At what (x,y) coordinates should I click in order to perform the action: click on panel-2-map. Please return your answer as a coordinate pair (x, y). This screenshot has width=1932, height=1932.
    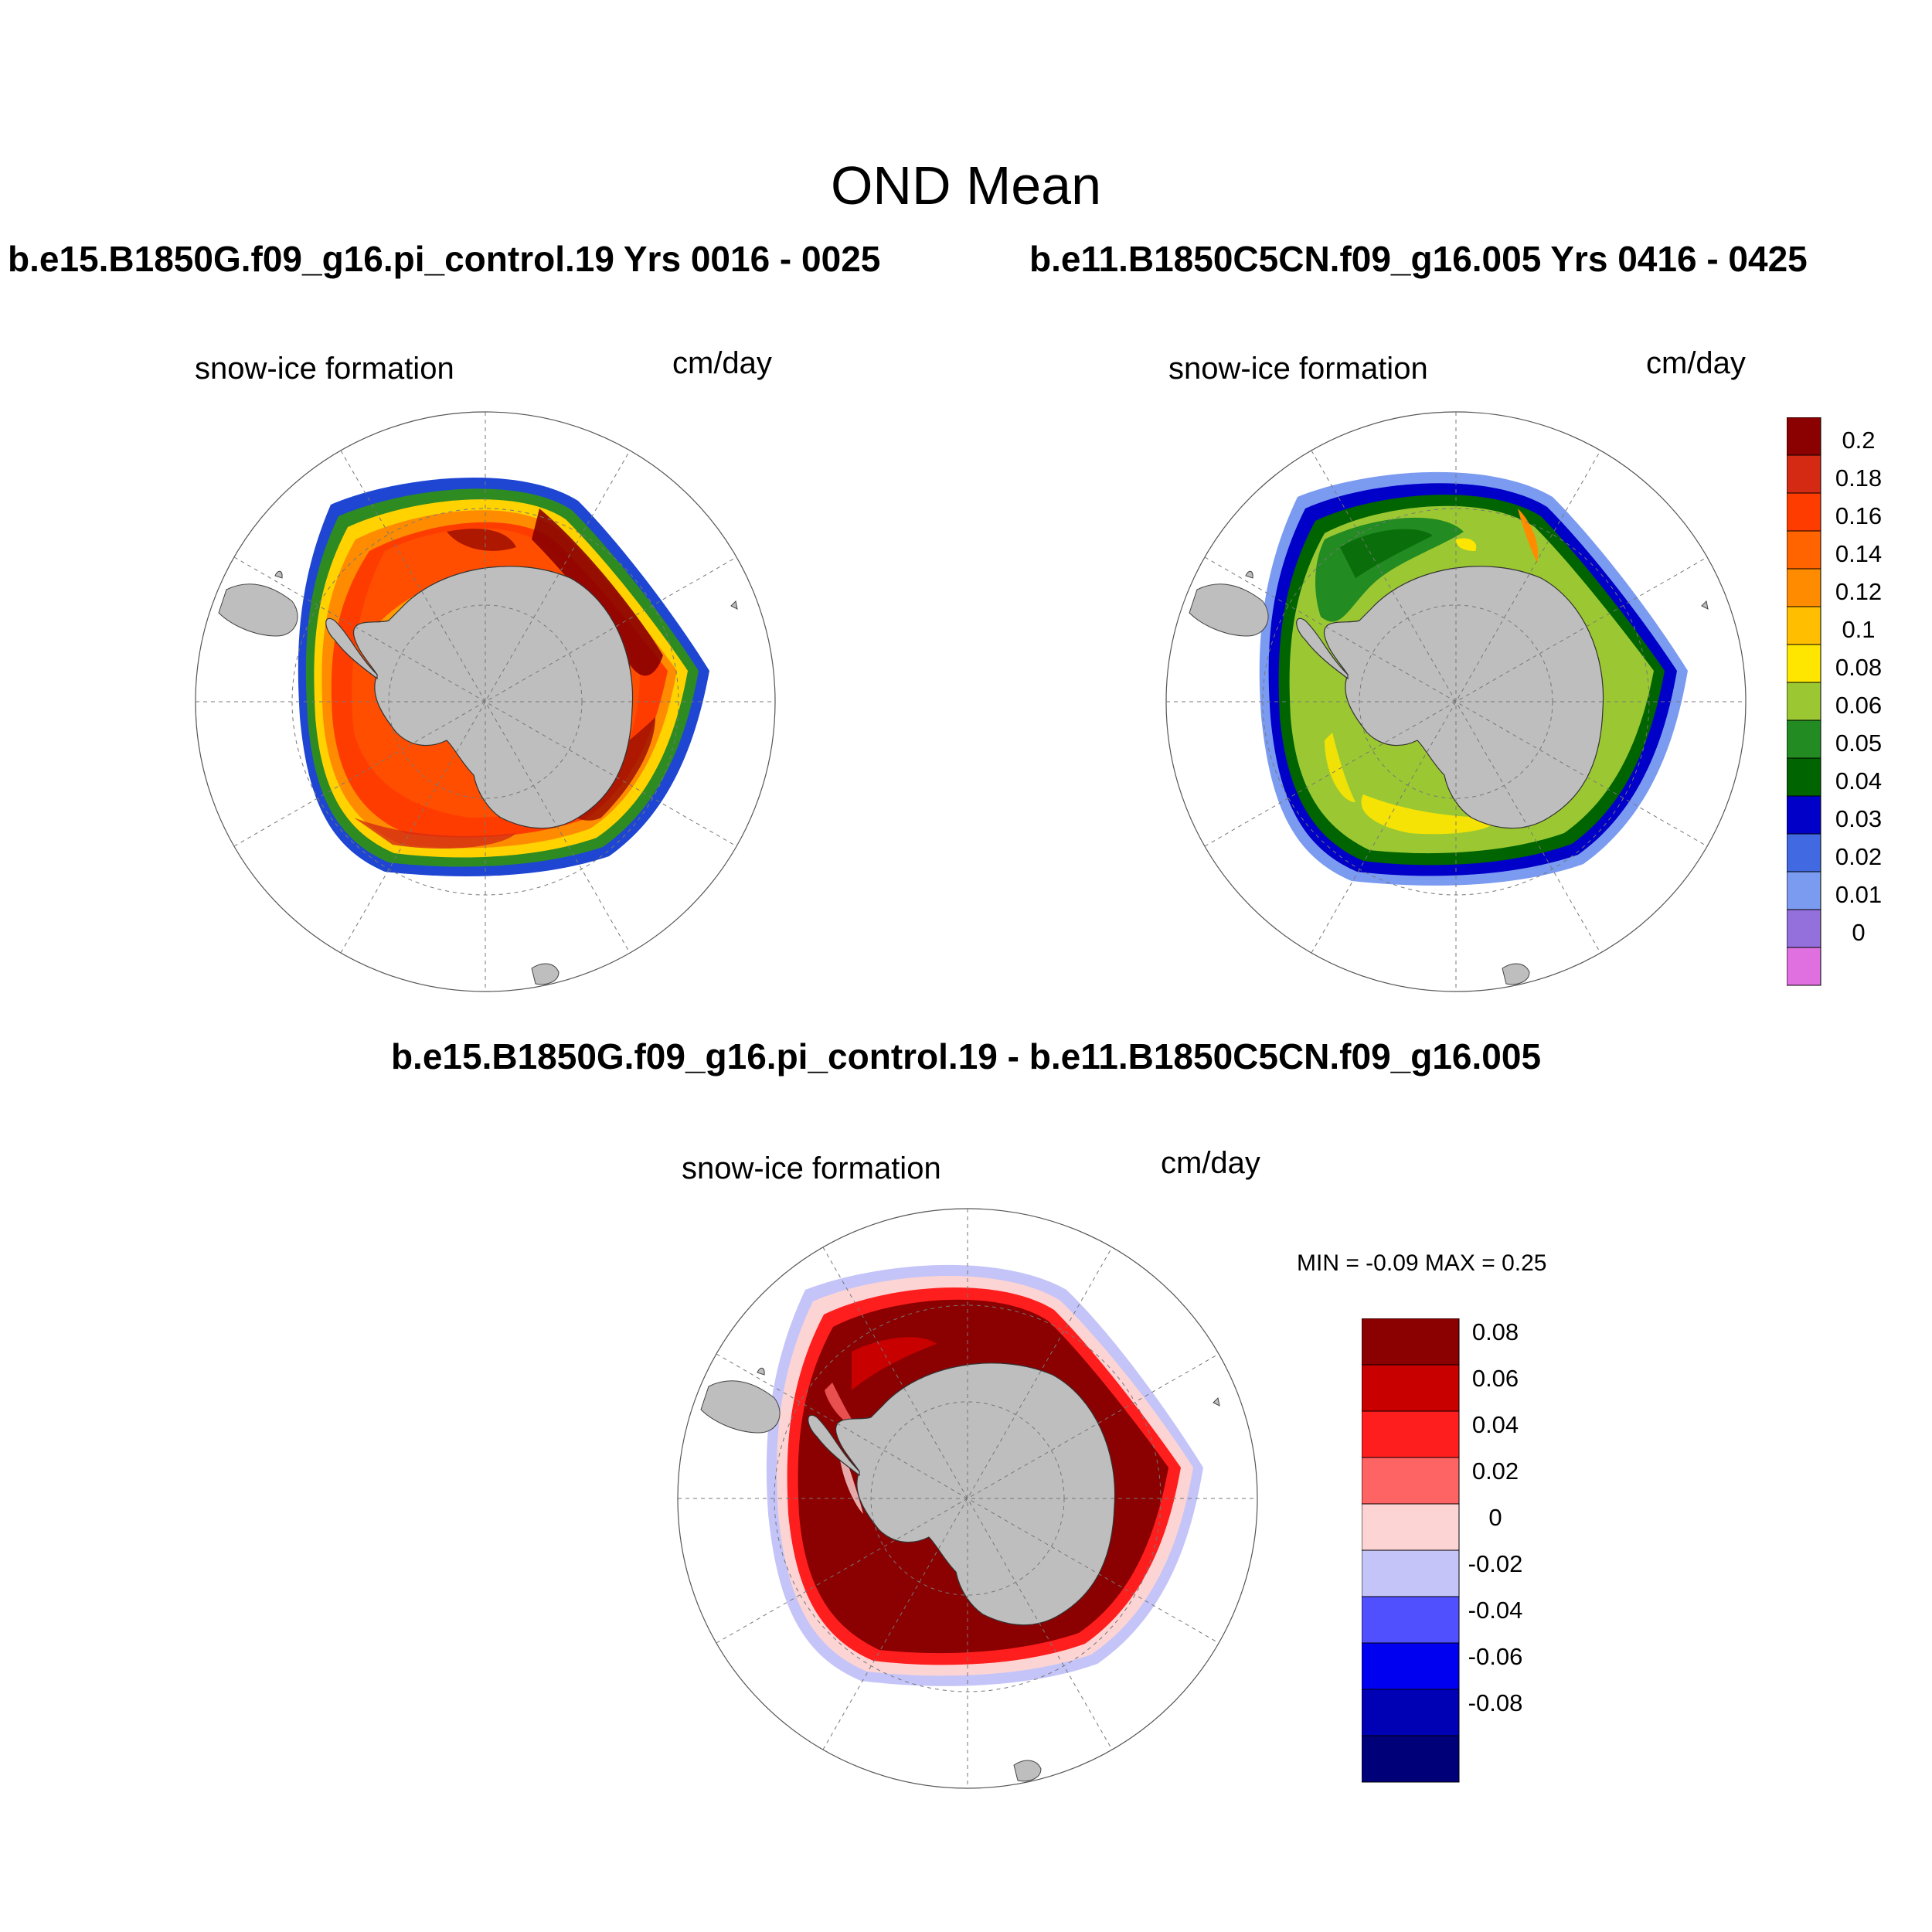
    Looking at the image, I should click on (1456, 702).